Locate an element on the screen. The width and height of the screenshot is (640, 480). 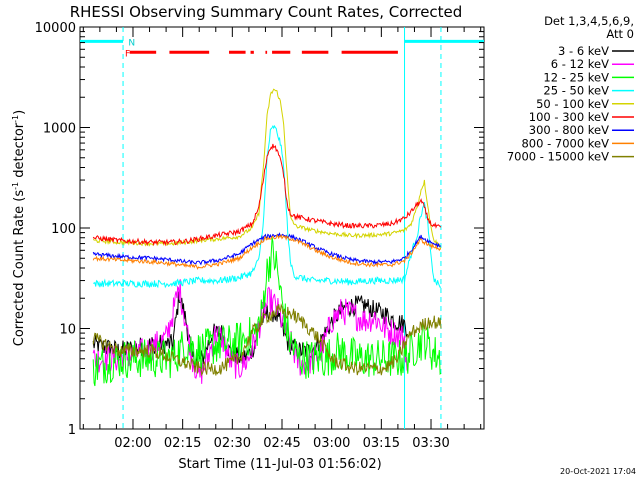
series-line-800-7000keV is located at coordinates (267, 251).